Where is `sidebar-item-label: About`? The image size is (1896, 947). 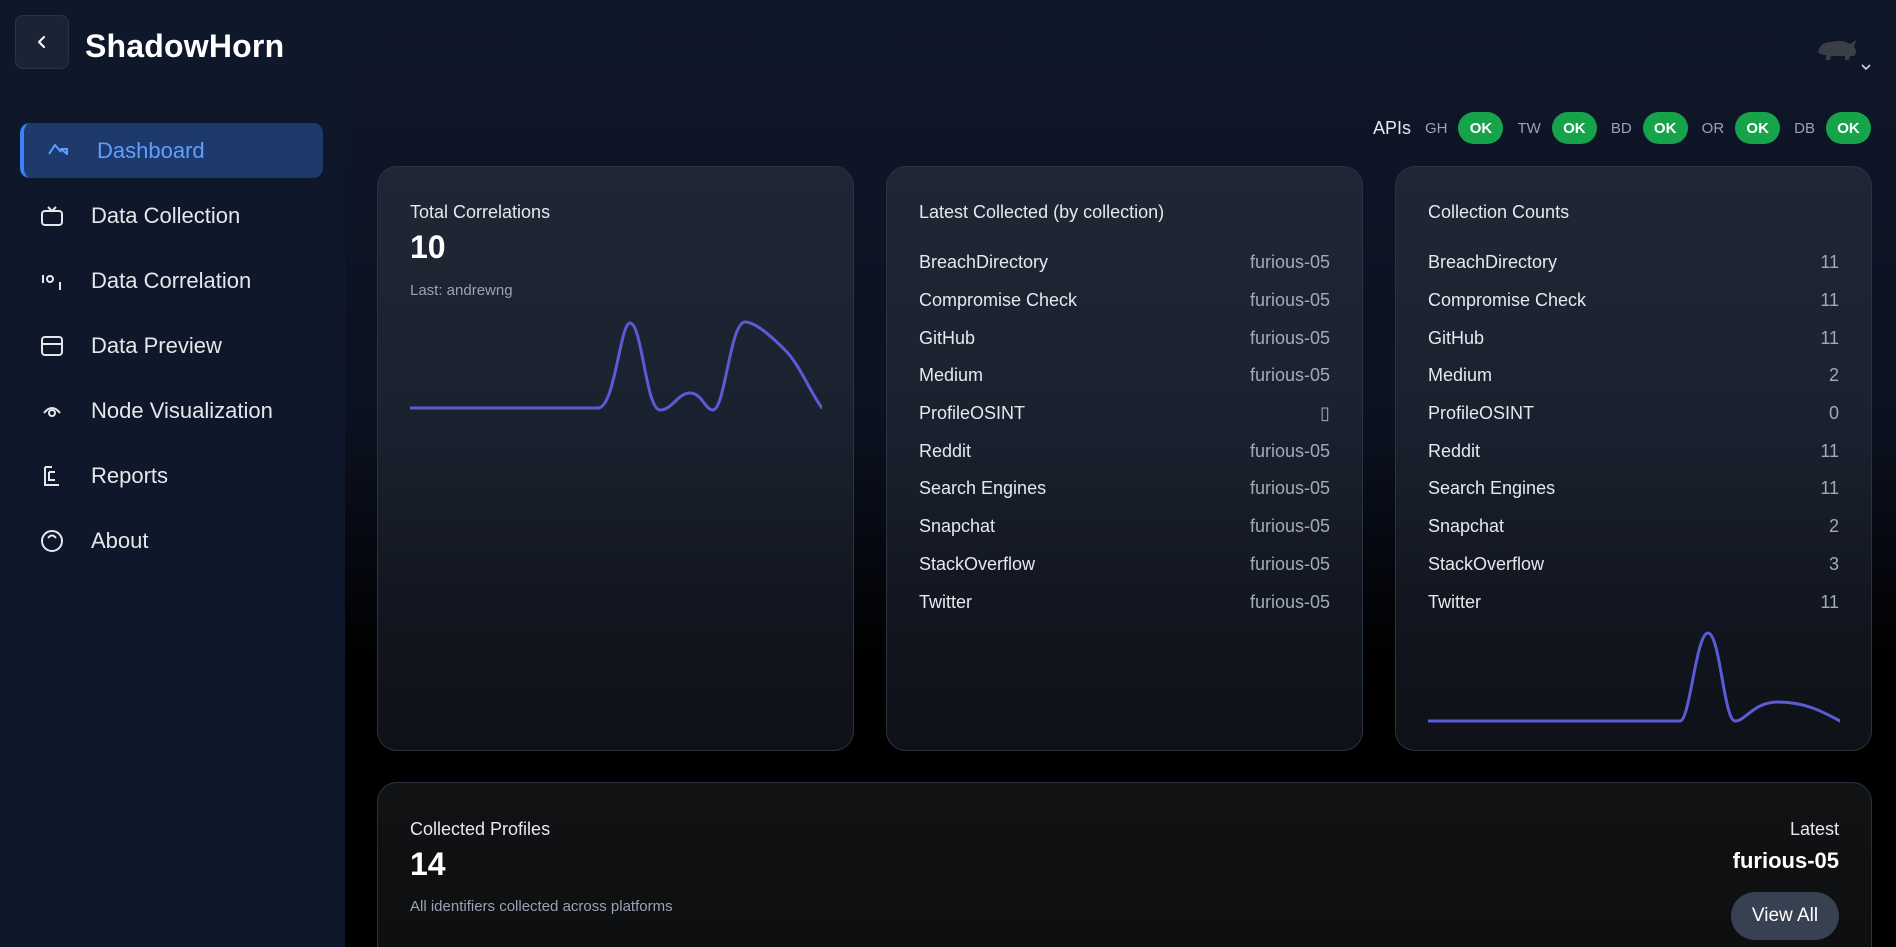 sidebar-item-label: About is located at coordinates (120, 540).